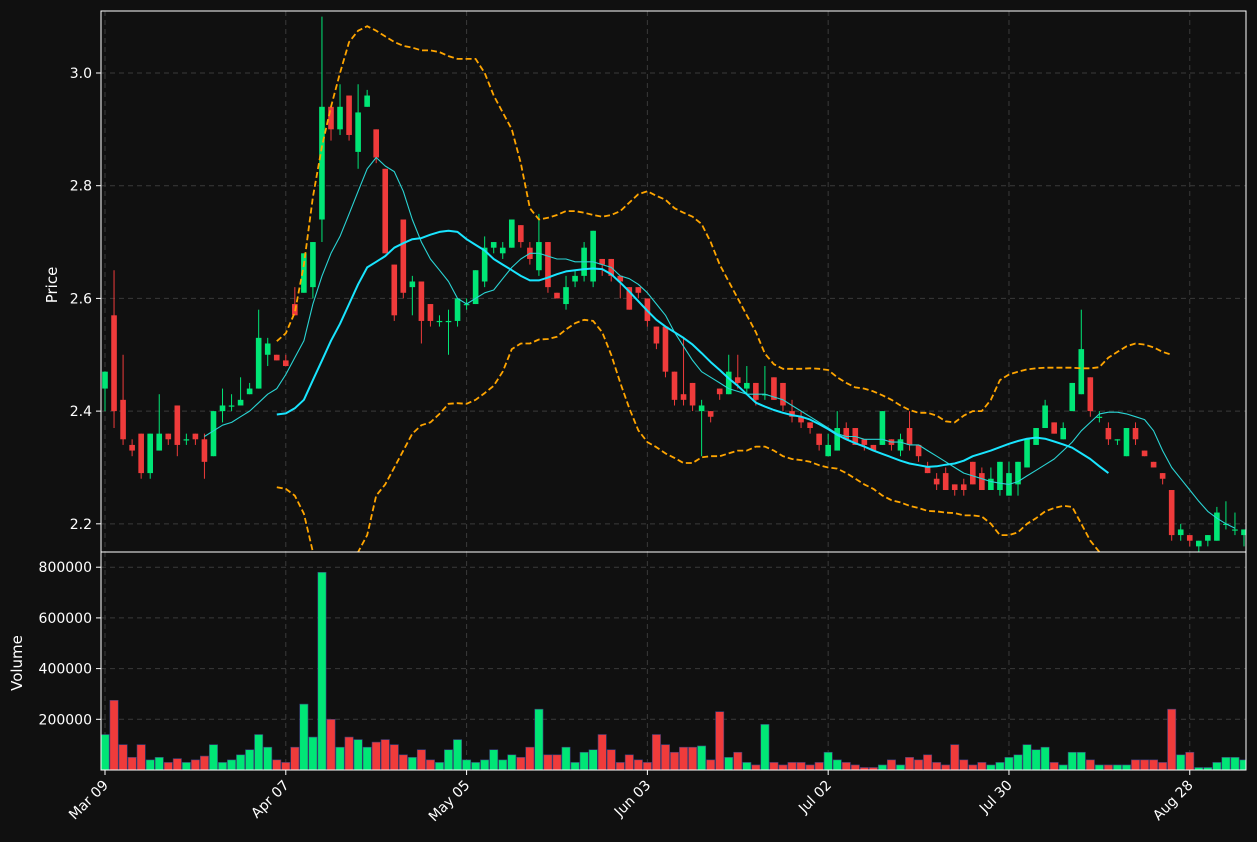 This screenshot has height=842, width=1257. I want to click on volume-tick-label: 200000, so click(65, 720).